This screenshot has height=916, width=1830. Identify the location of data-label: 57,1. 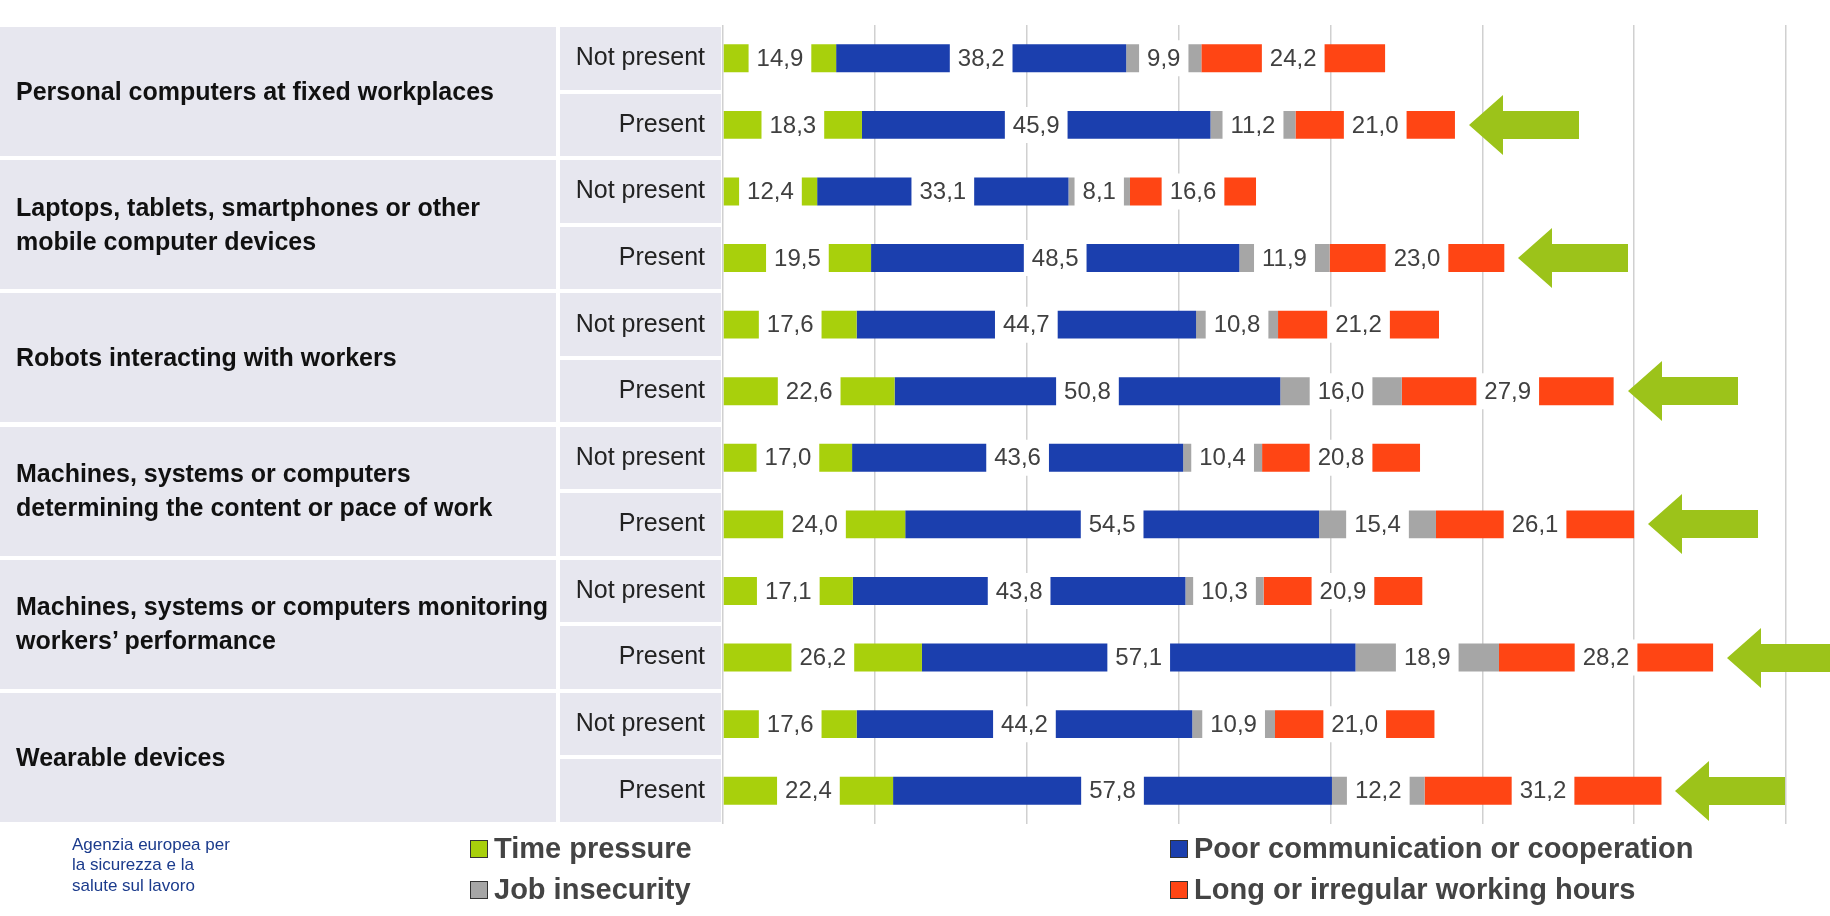
(1139, 657).